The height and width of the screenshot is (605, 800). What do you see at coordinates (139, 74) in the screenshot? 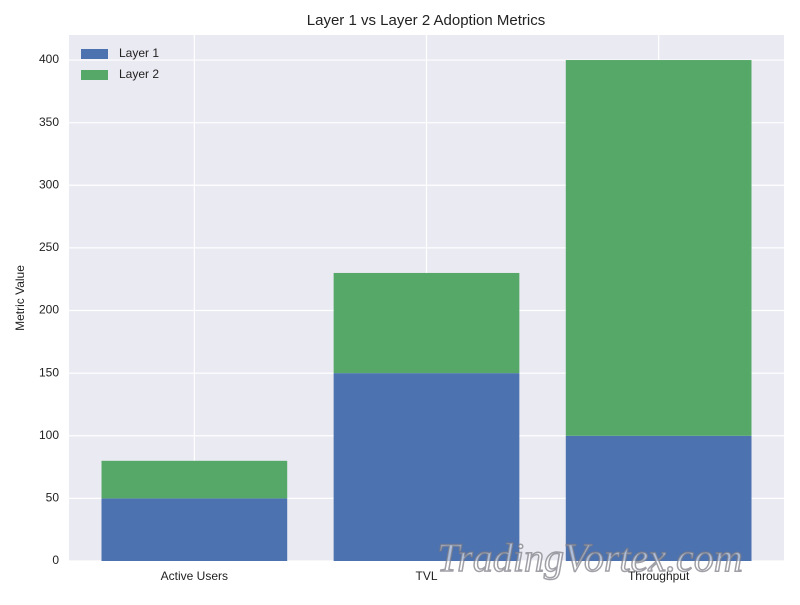
I see `legend-label: Layer 2` at bounding box center [139, 74].